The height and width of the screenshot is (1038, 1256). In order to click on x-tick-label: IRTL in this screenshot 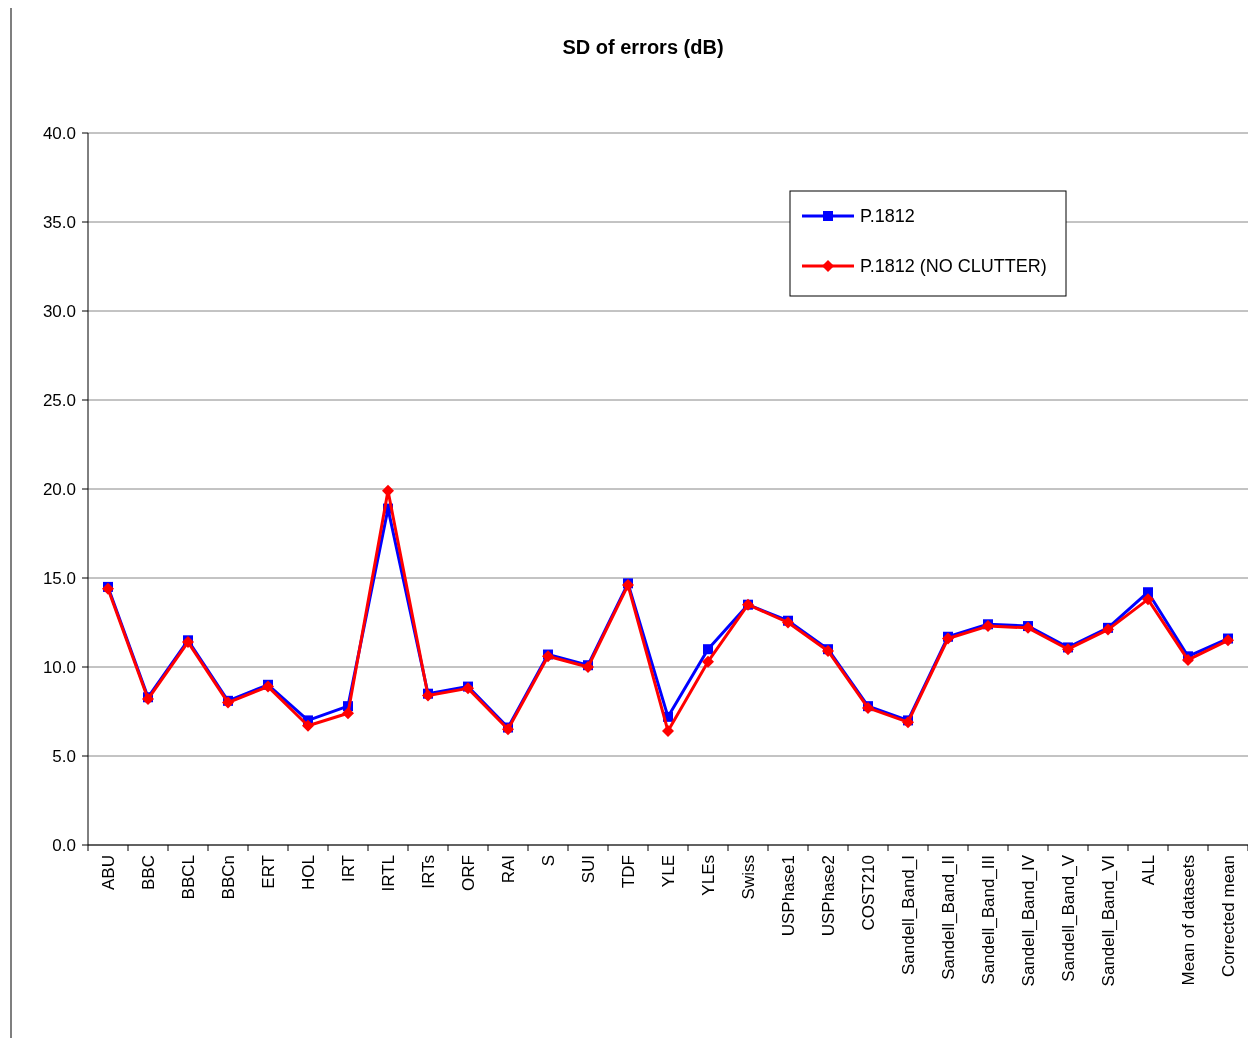, I will do `click(388, 873)`.